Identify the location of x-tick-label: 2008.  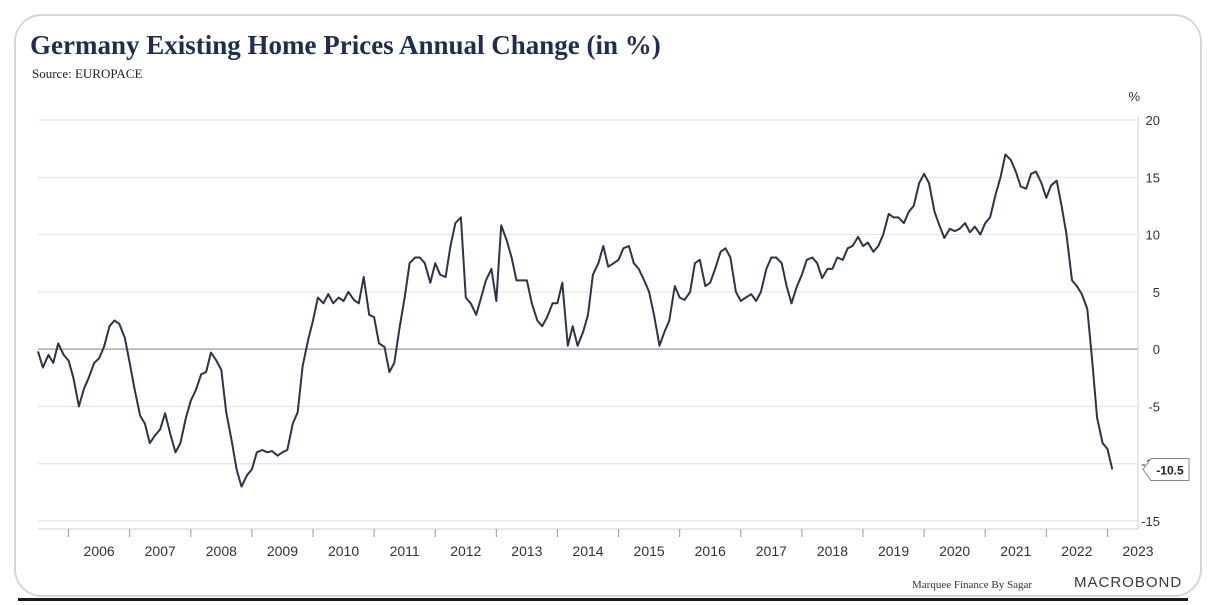
(221, 551).